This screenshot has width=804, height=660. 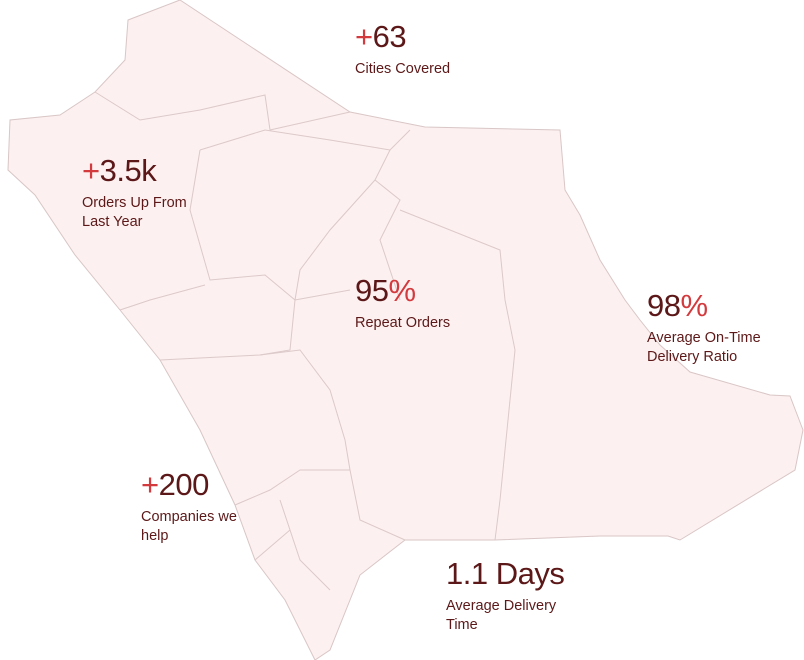 I want to click on stat-value: 3.5k, so click(x=128, y=170).